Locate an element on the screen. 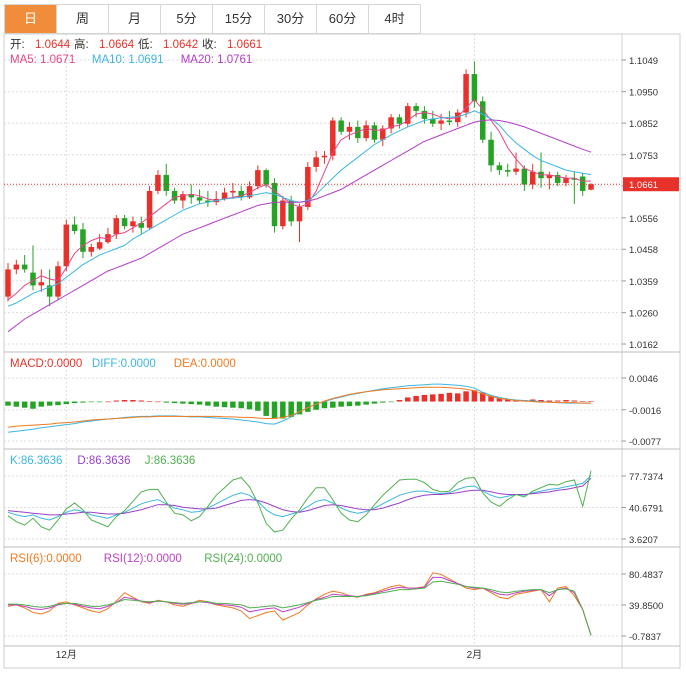  tab-7: 4时 is located at coordinates (395, 19).